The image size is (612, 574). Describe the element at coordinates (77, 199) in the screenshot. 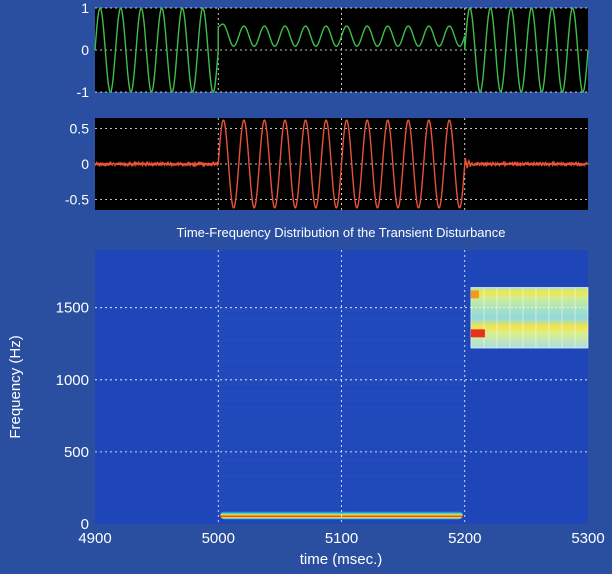

I see `y-tick-label: -0.5` at that location.